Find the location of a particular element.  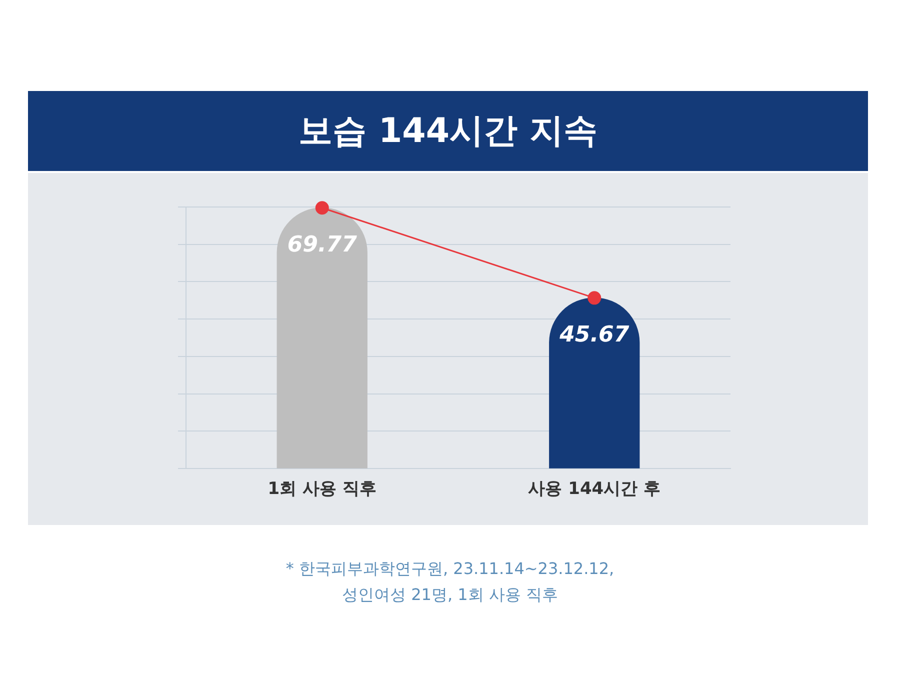

text: 성인여성 21명, 1회 사용 직후 is located at coordinates (450, 595).